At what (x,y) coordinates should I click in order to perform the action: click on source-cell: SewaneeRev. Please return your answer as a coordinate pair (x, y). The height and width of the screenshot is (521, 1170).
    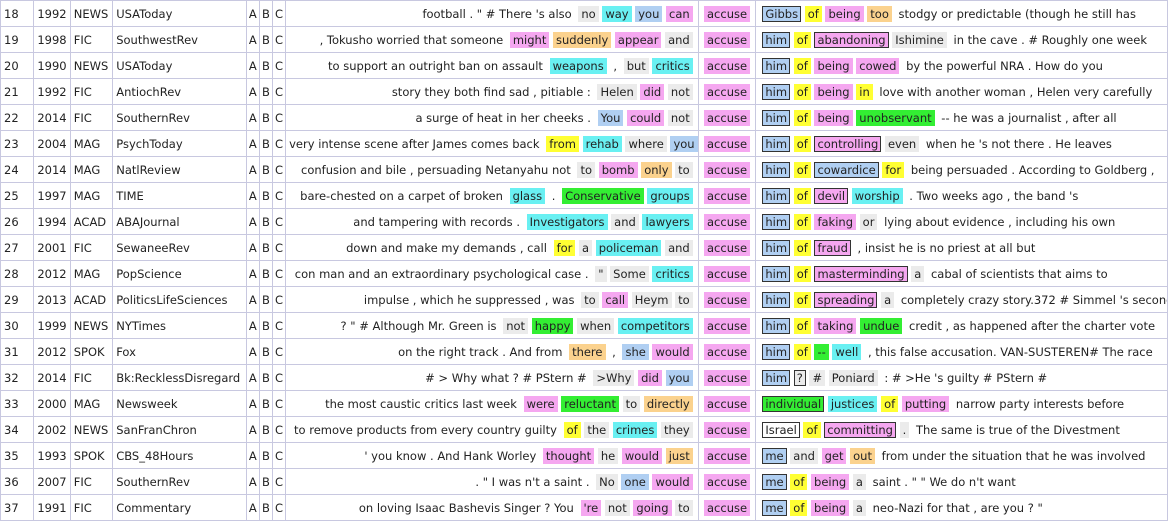
    Looking at the image, I should click on (179, 247).